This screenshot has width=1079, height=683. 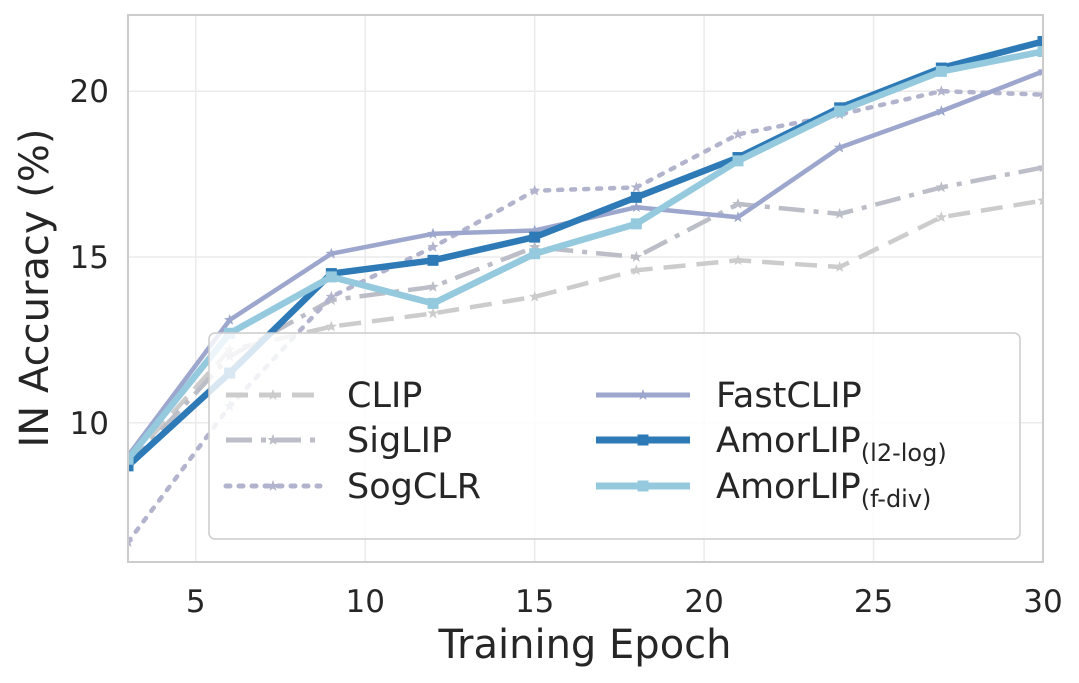 I want to click on x-tick-label: 5, so click(x=196, y=602).